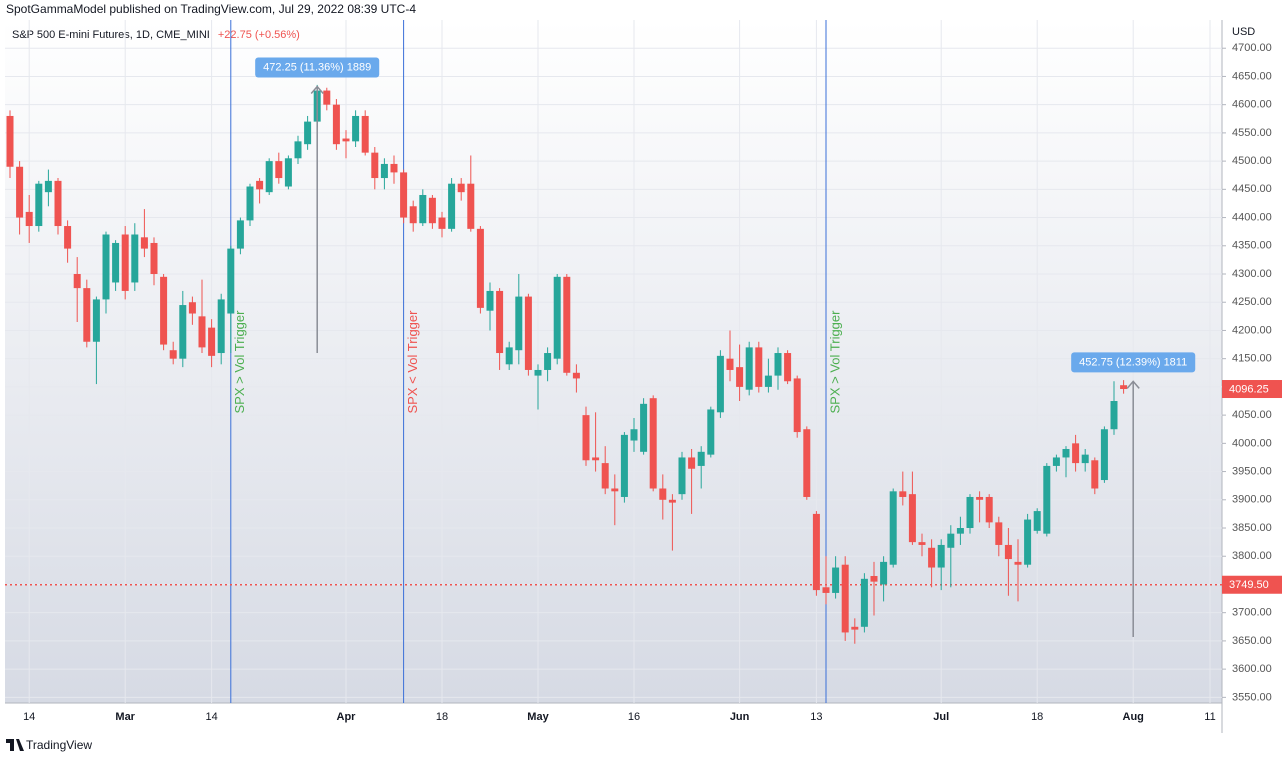 The width and height of the screenshot is (1288, 762). I want to click on measure-arrow, so click(317, 89).